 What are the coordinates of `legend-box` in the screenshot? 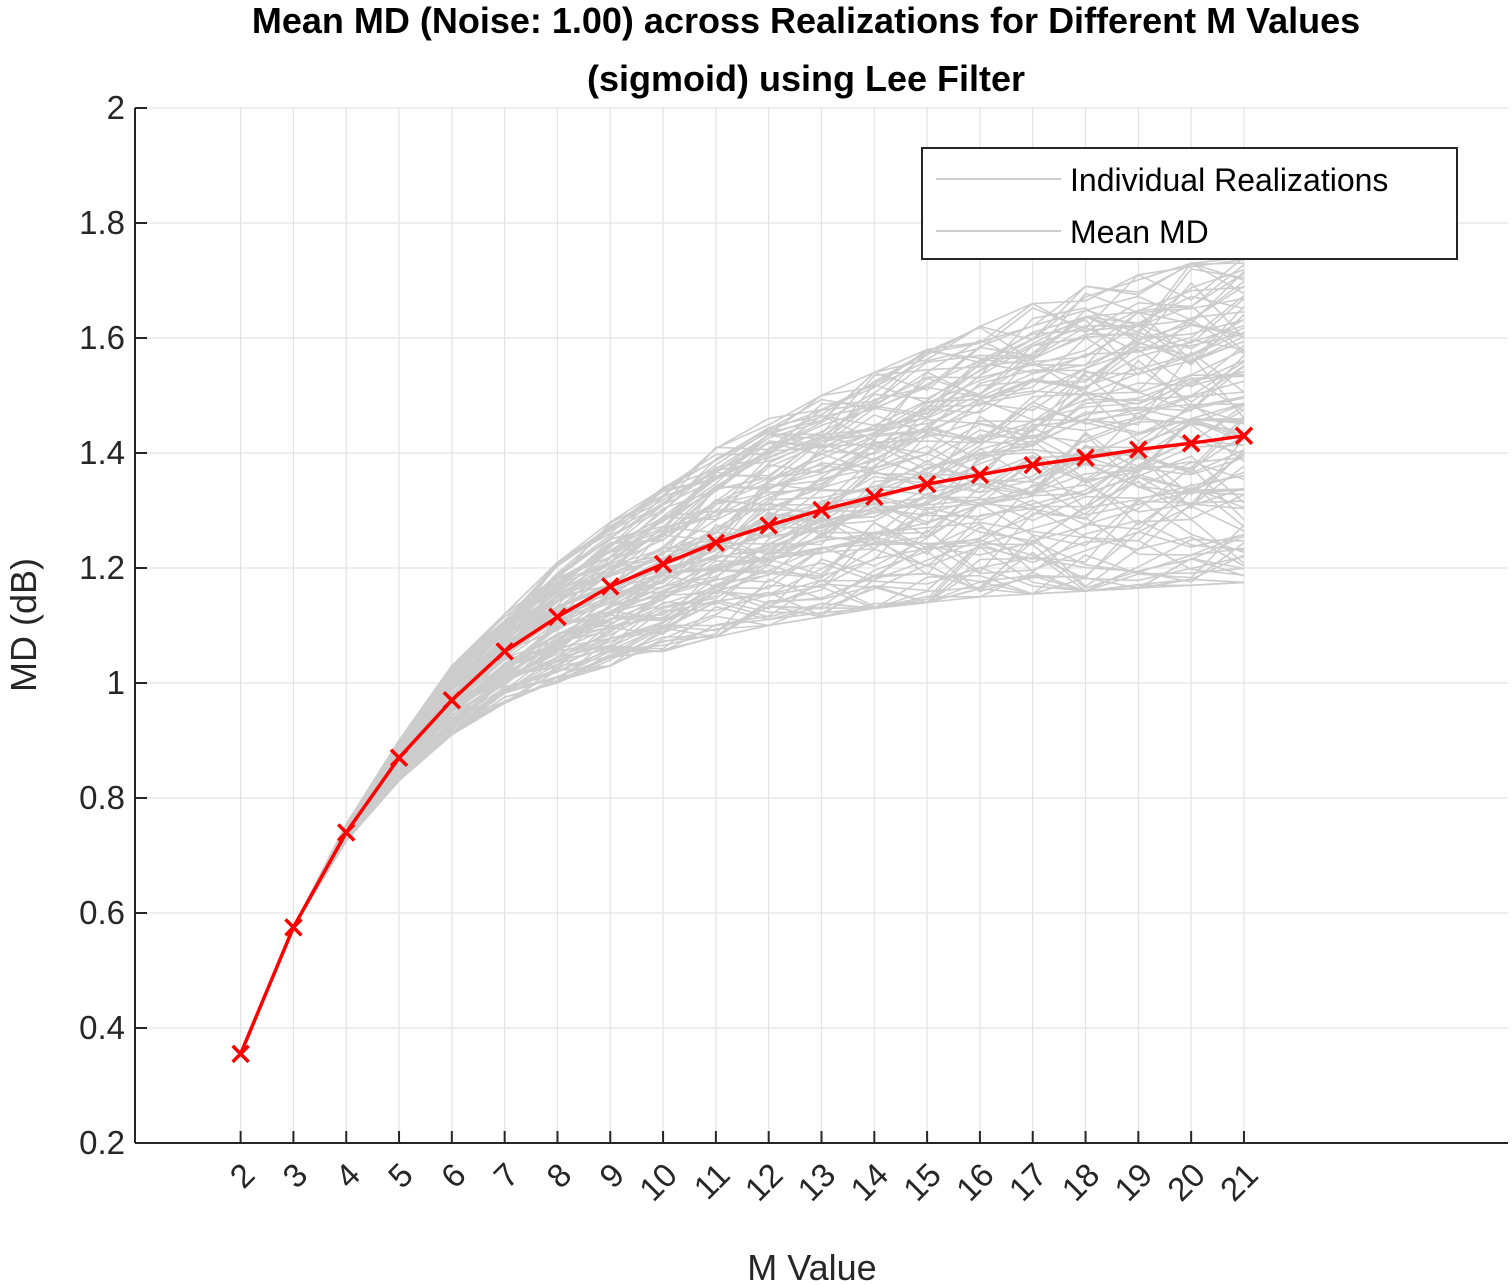 It's located at (1189, 203).